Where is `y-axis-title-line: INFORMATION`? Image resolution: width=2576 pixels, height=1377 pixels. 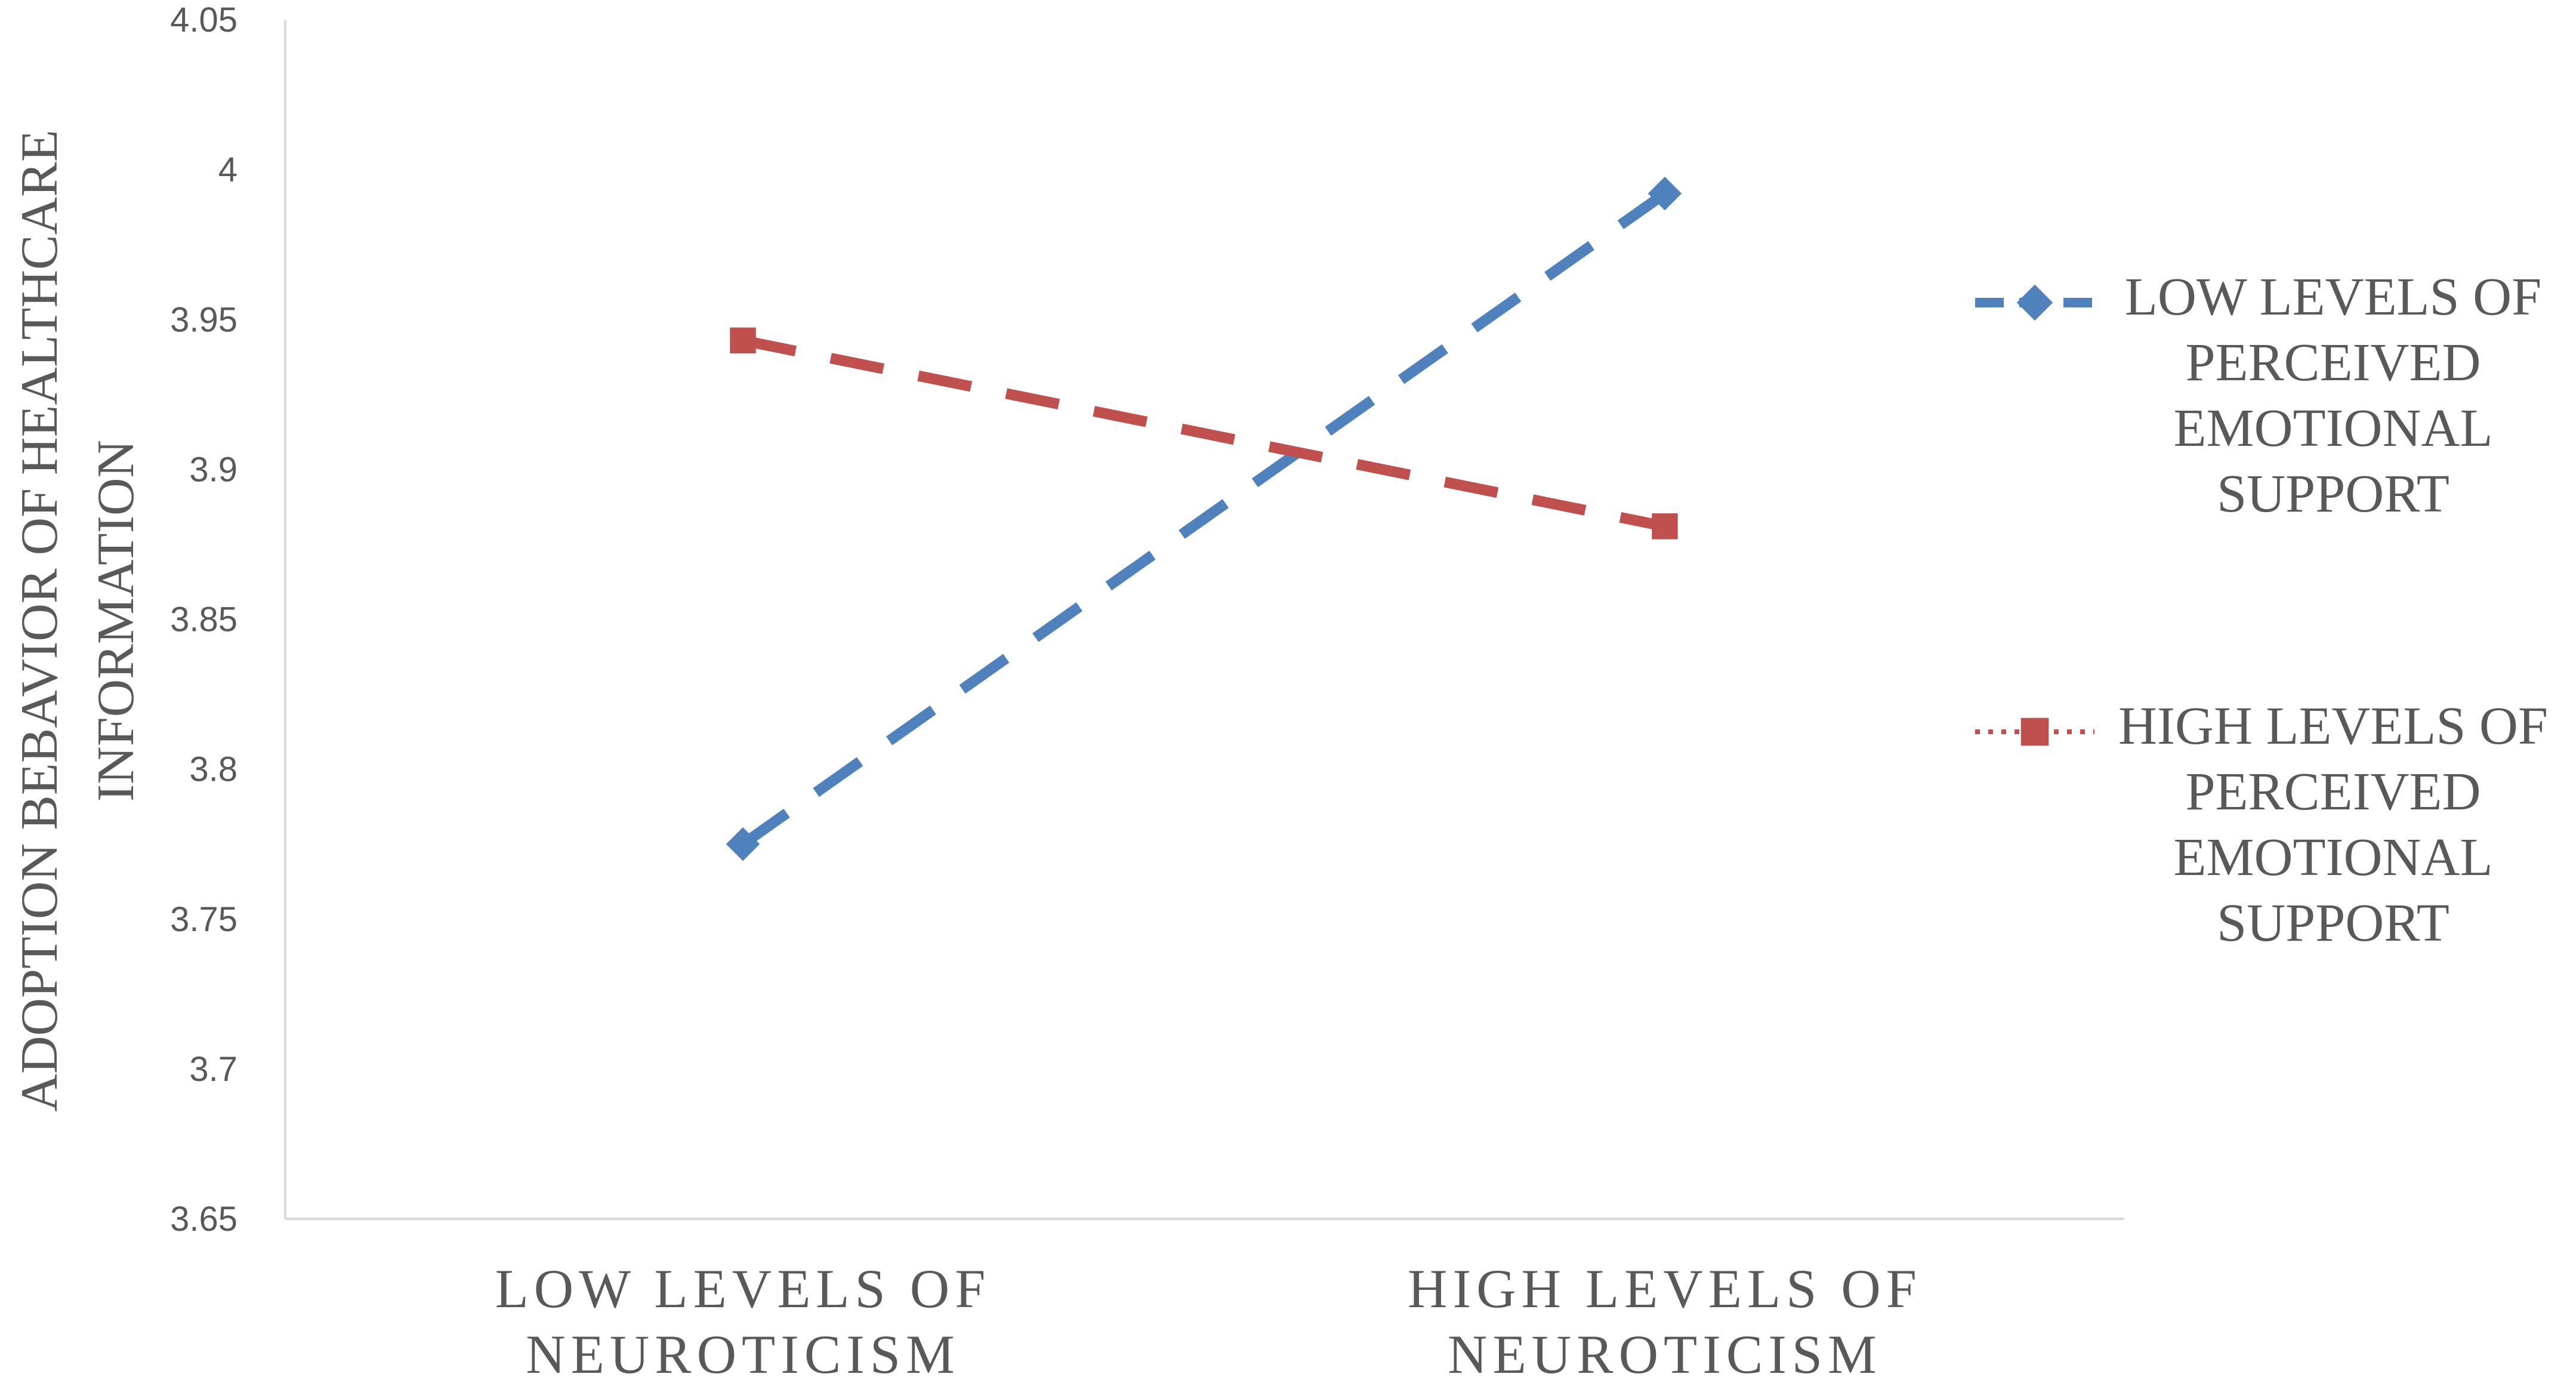 y-axis-title-line: INFORMATION is located at coordinates (116, 621).